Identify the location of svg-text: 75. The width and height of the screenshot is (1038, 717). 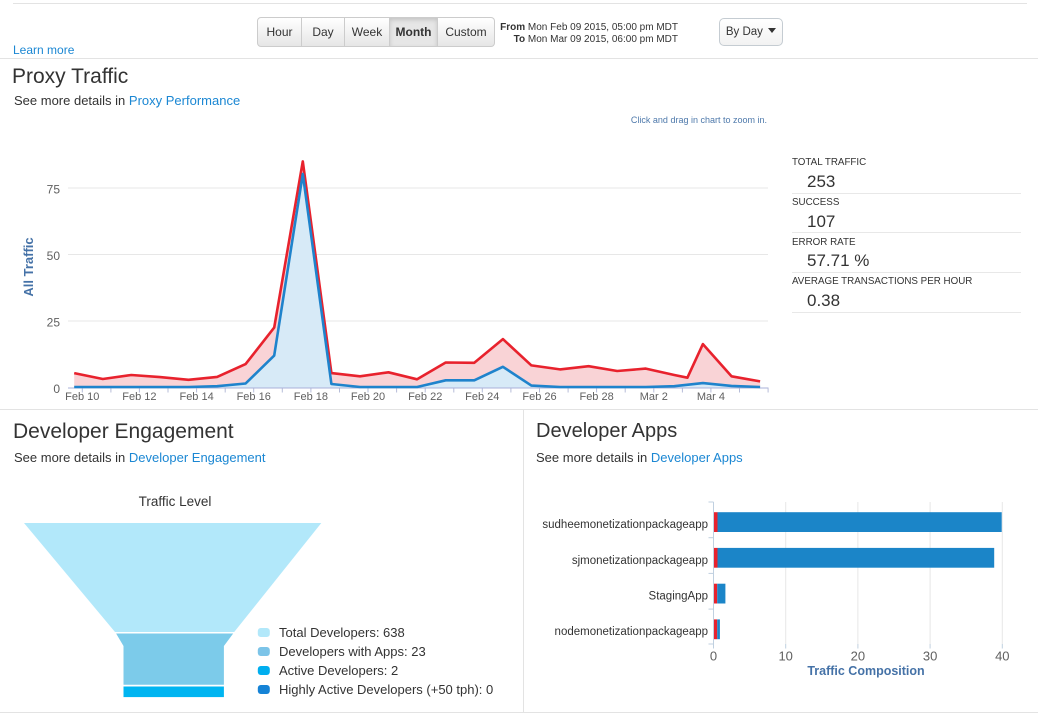
(54, 190).